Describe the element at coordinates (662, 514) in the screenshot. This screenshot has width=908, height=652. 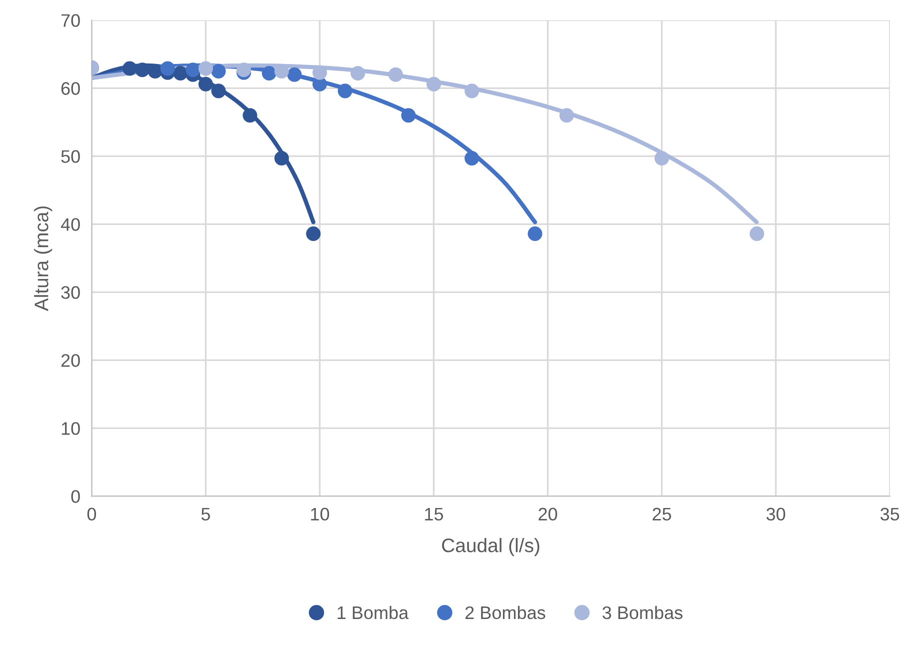
I see `x-tick-label: 25` at that location.